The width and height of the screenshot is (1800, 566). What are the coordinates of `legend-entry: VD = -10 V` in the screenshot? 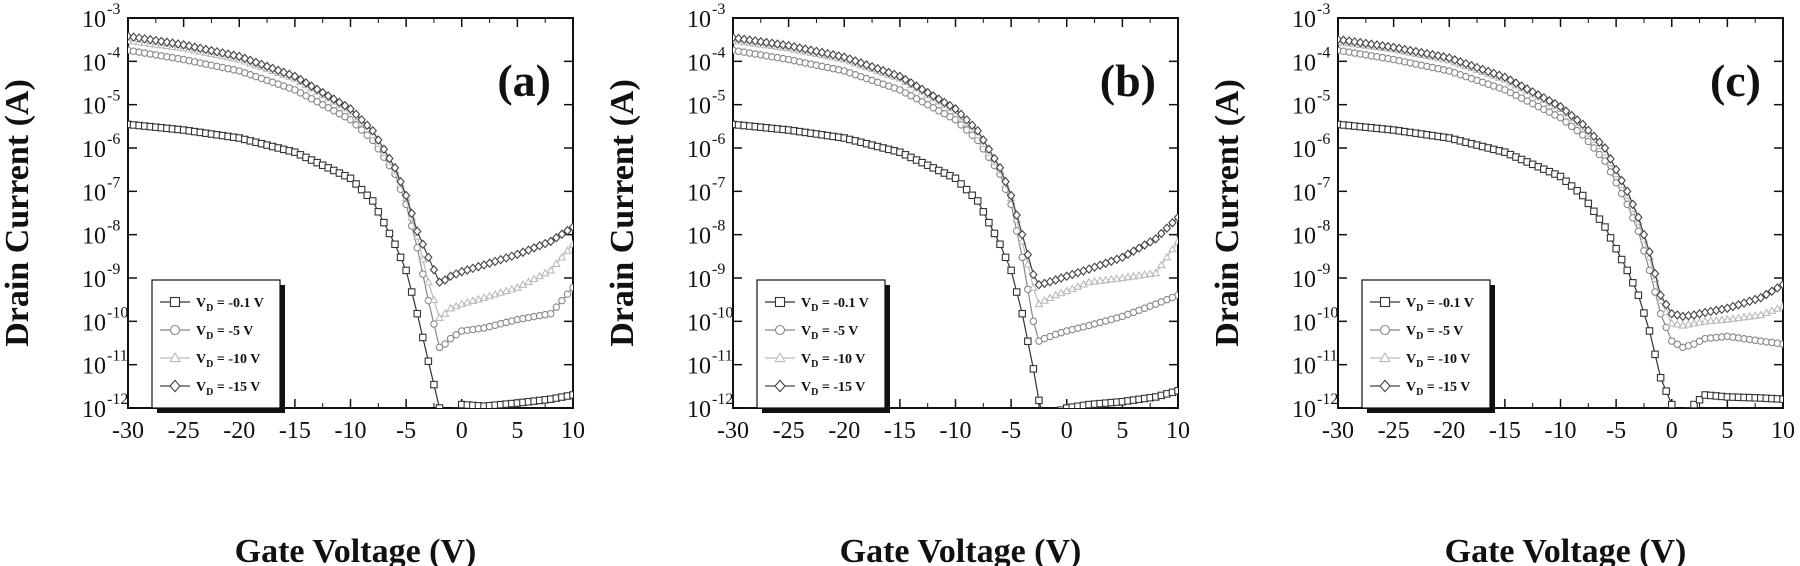 It's located at (815, 360).